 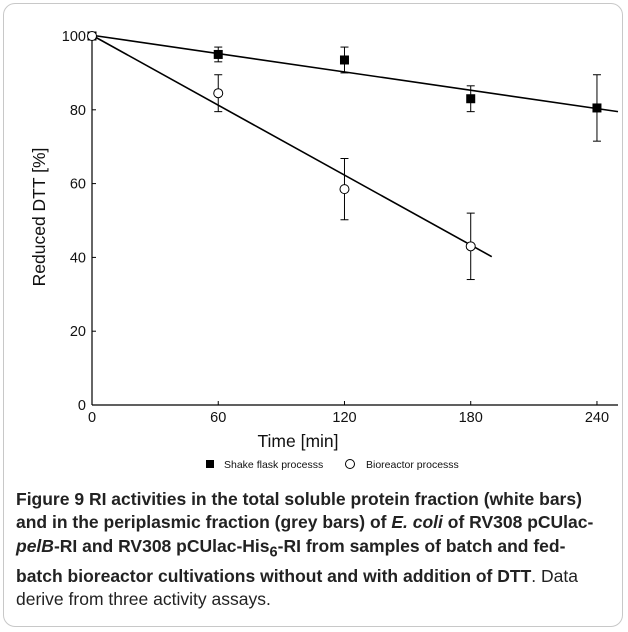 I want to click on legend-marker-shake-flask, so click(x=210, y=464).